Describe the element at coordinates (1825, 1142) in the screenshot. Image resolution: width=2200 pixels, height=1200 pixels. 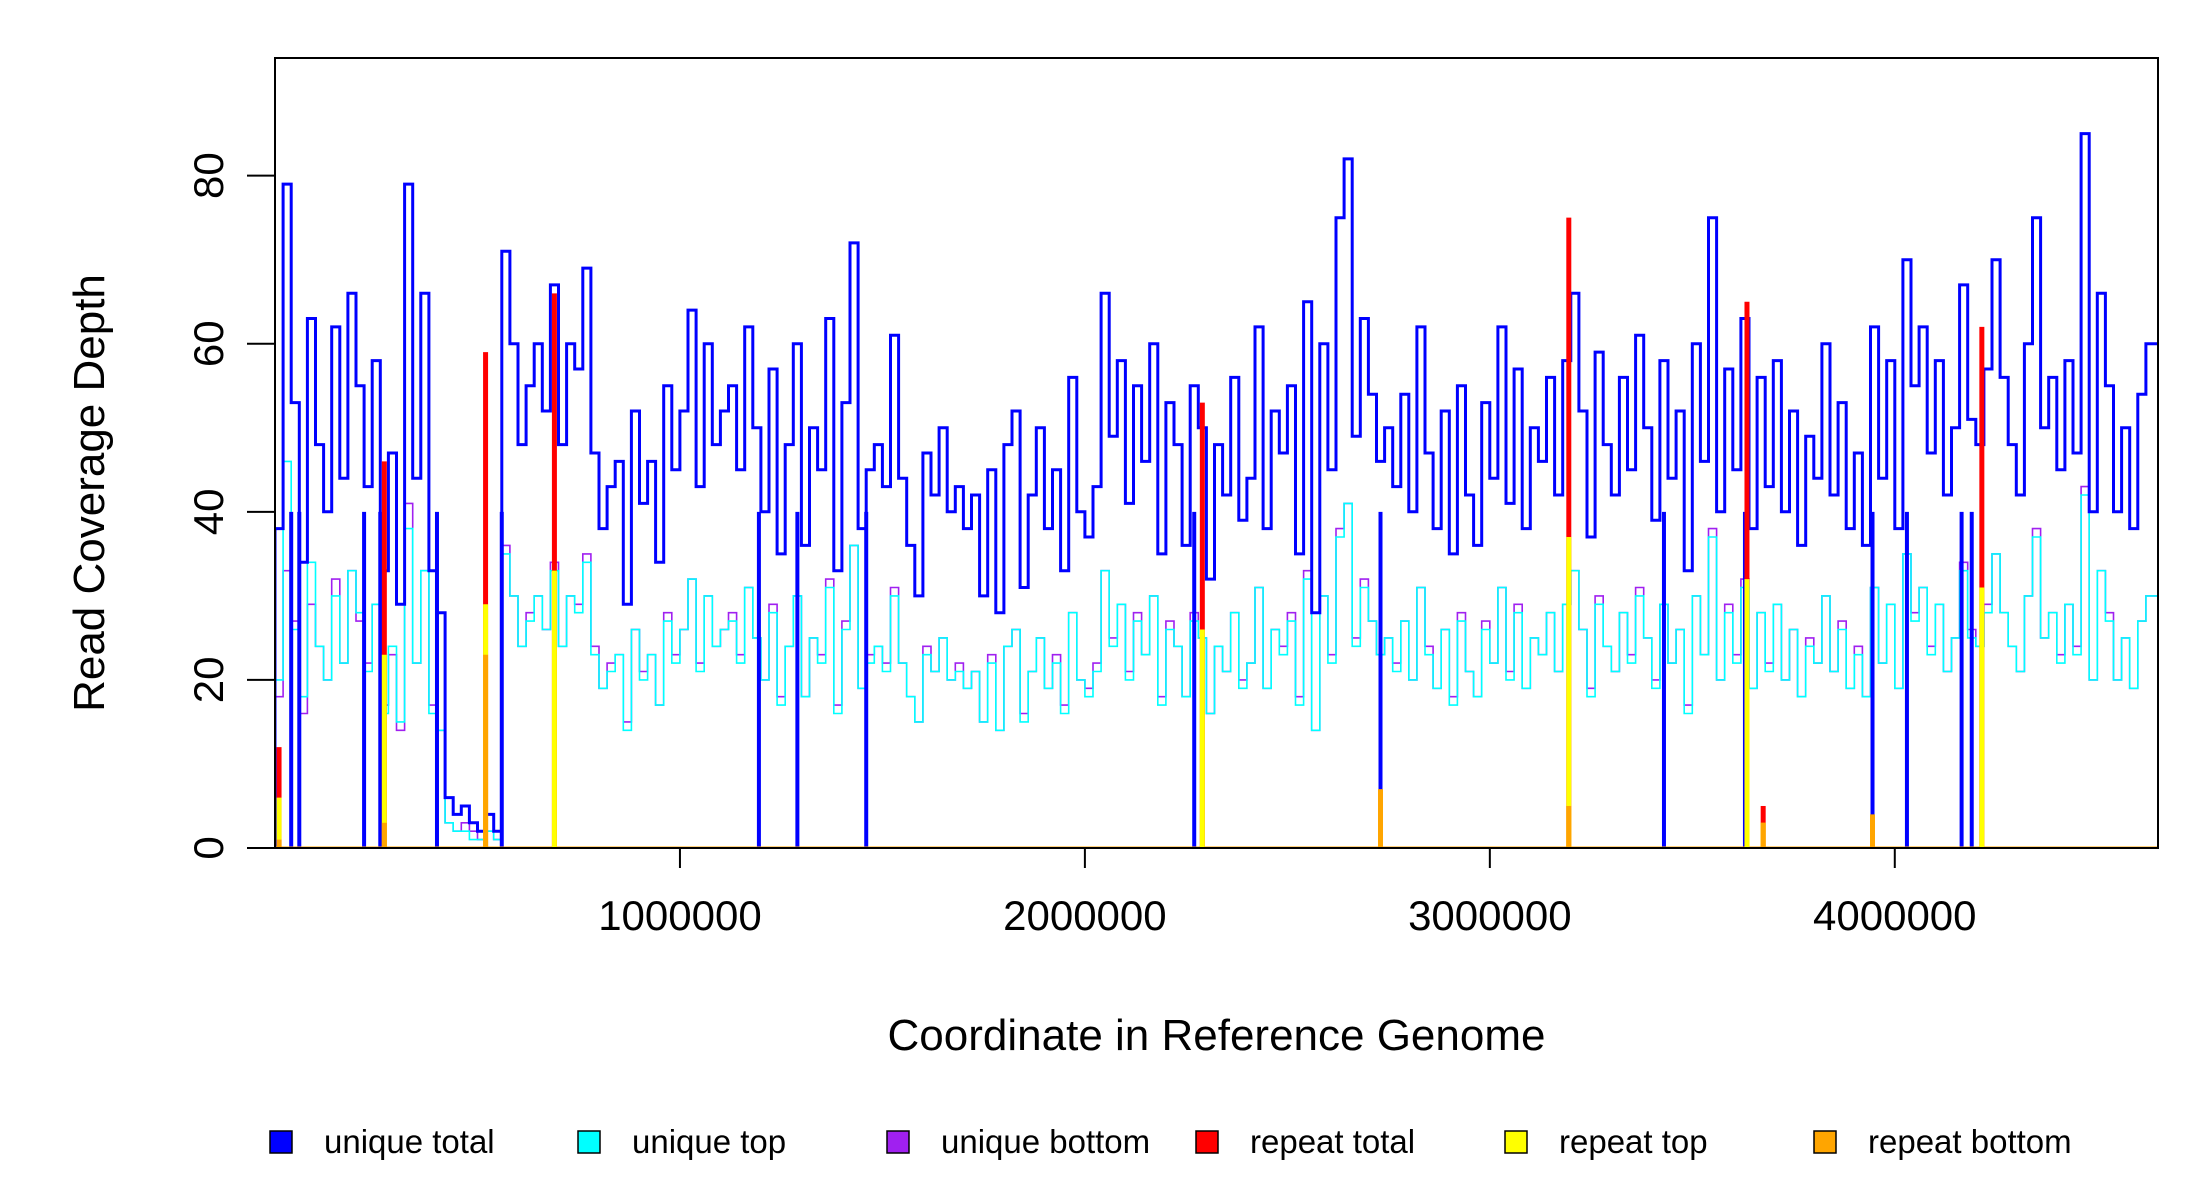
I see `legend-swatch-repeat-bottom` at that location.